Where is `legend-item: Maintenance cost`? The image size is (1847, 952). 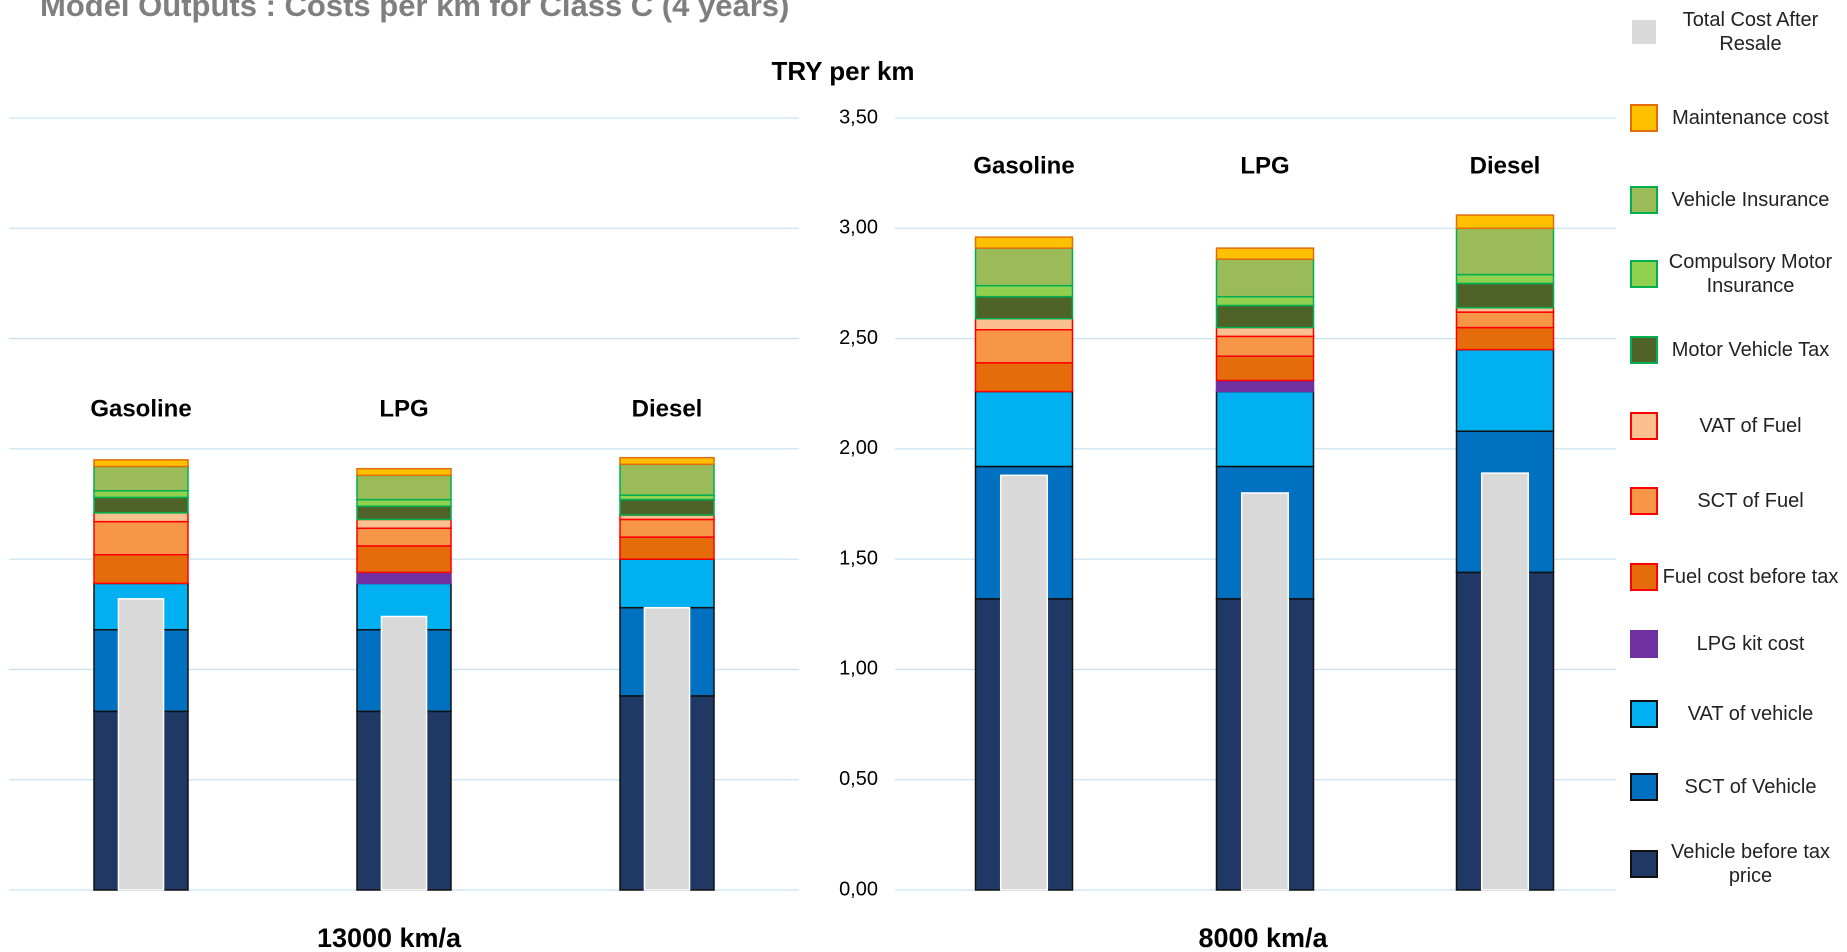
legend-item: Maintenance cost is located at coordinates (1736, 118).